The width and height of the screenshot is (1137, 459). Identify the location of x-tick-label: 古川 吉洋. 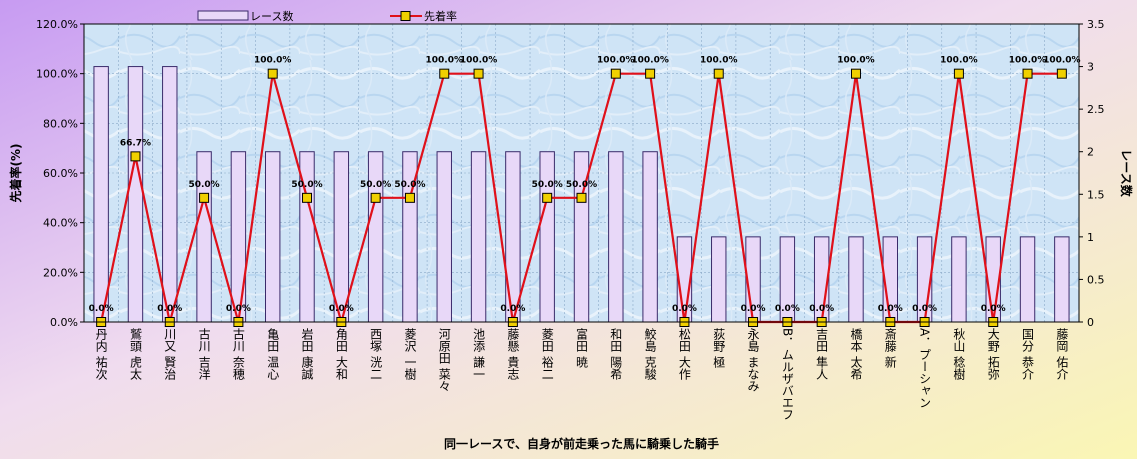
(204, 353).